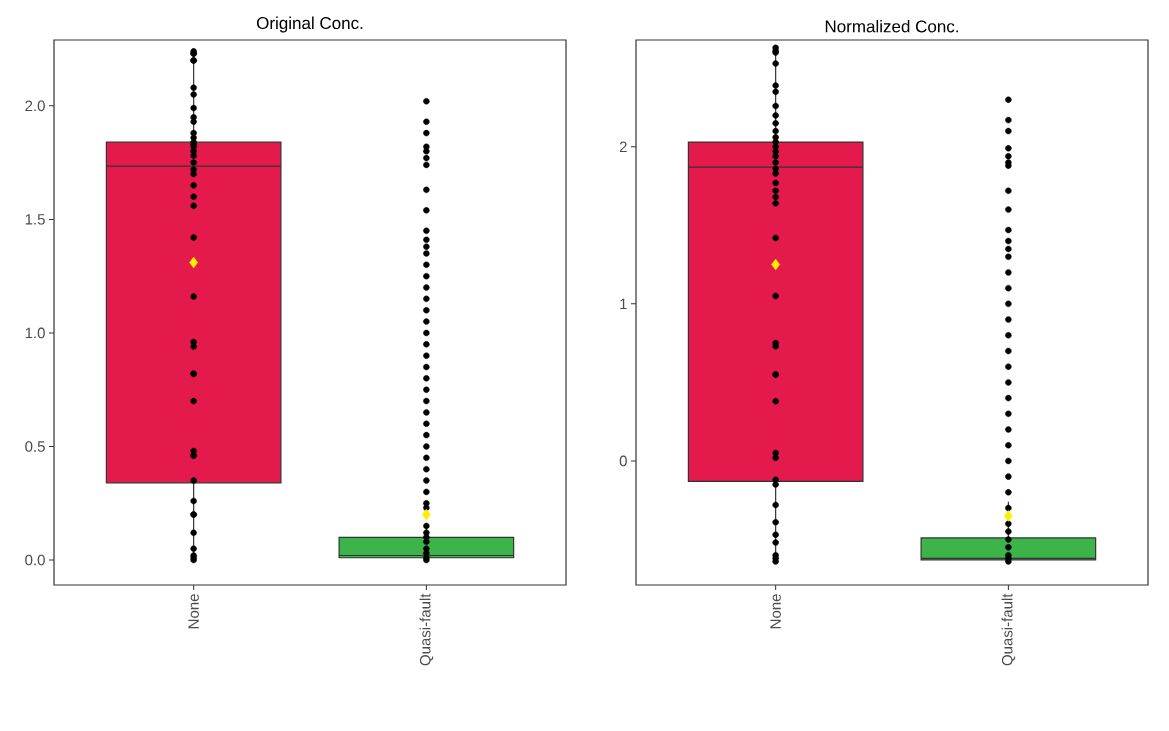 This screenshot has width=1169, height=731. I want to click on y-tick-label: 2, so click(623, 147).